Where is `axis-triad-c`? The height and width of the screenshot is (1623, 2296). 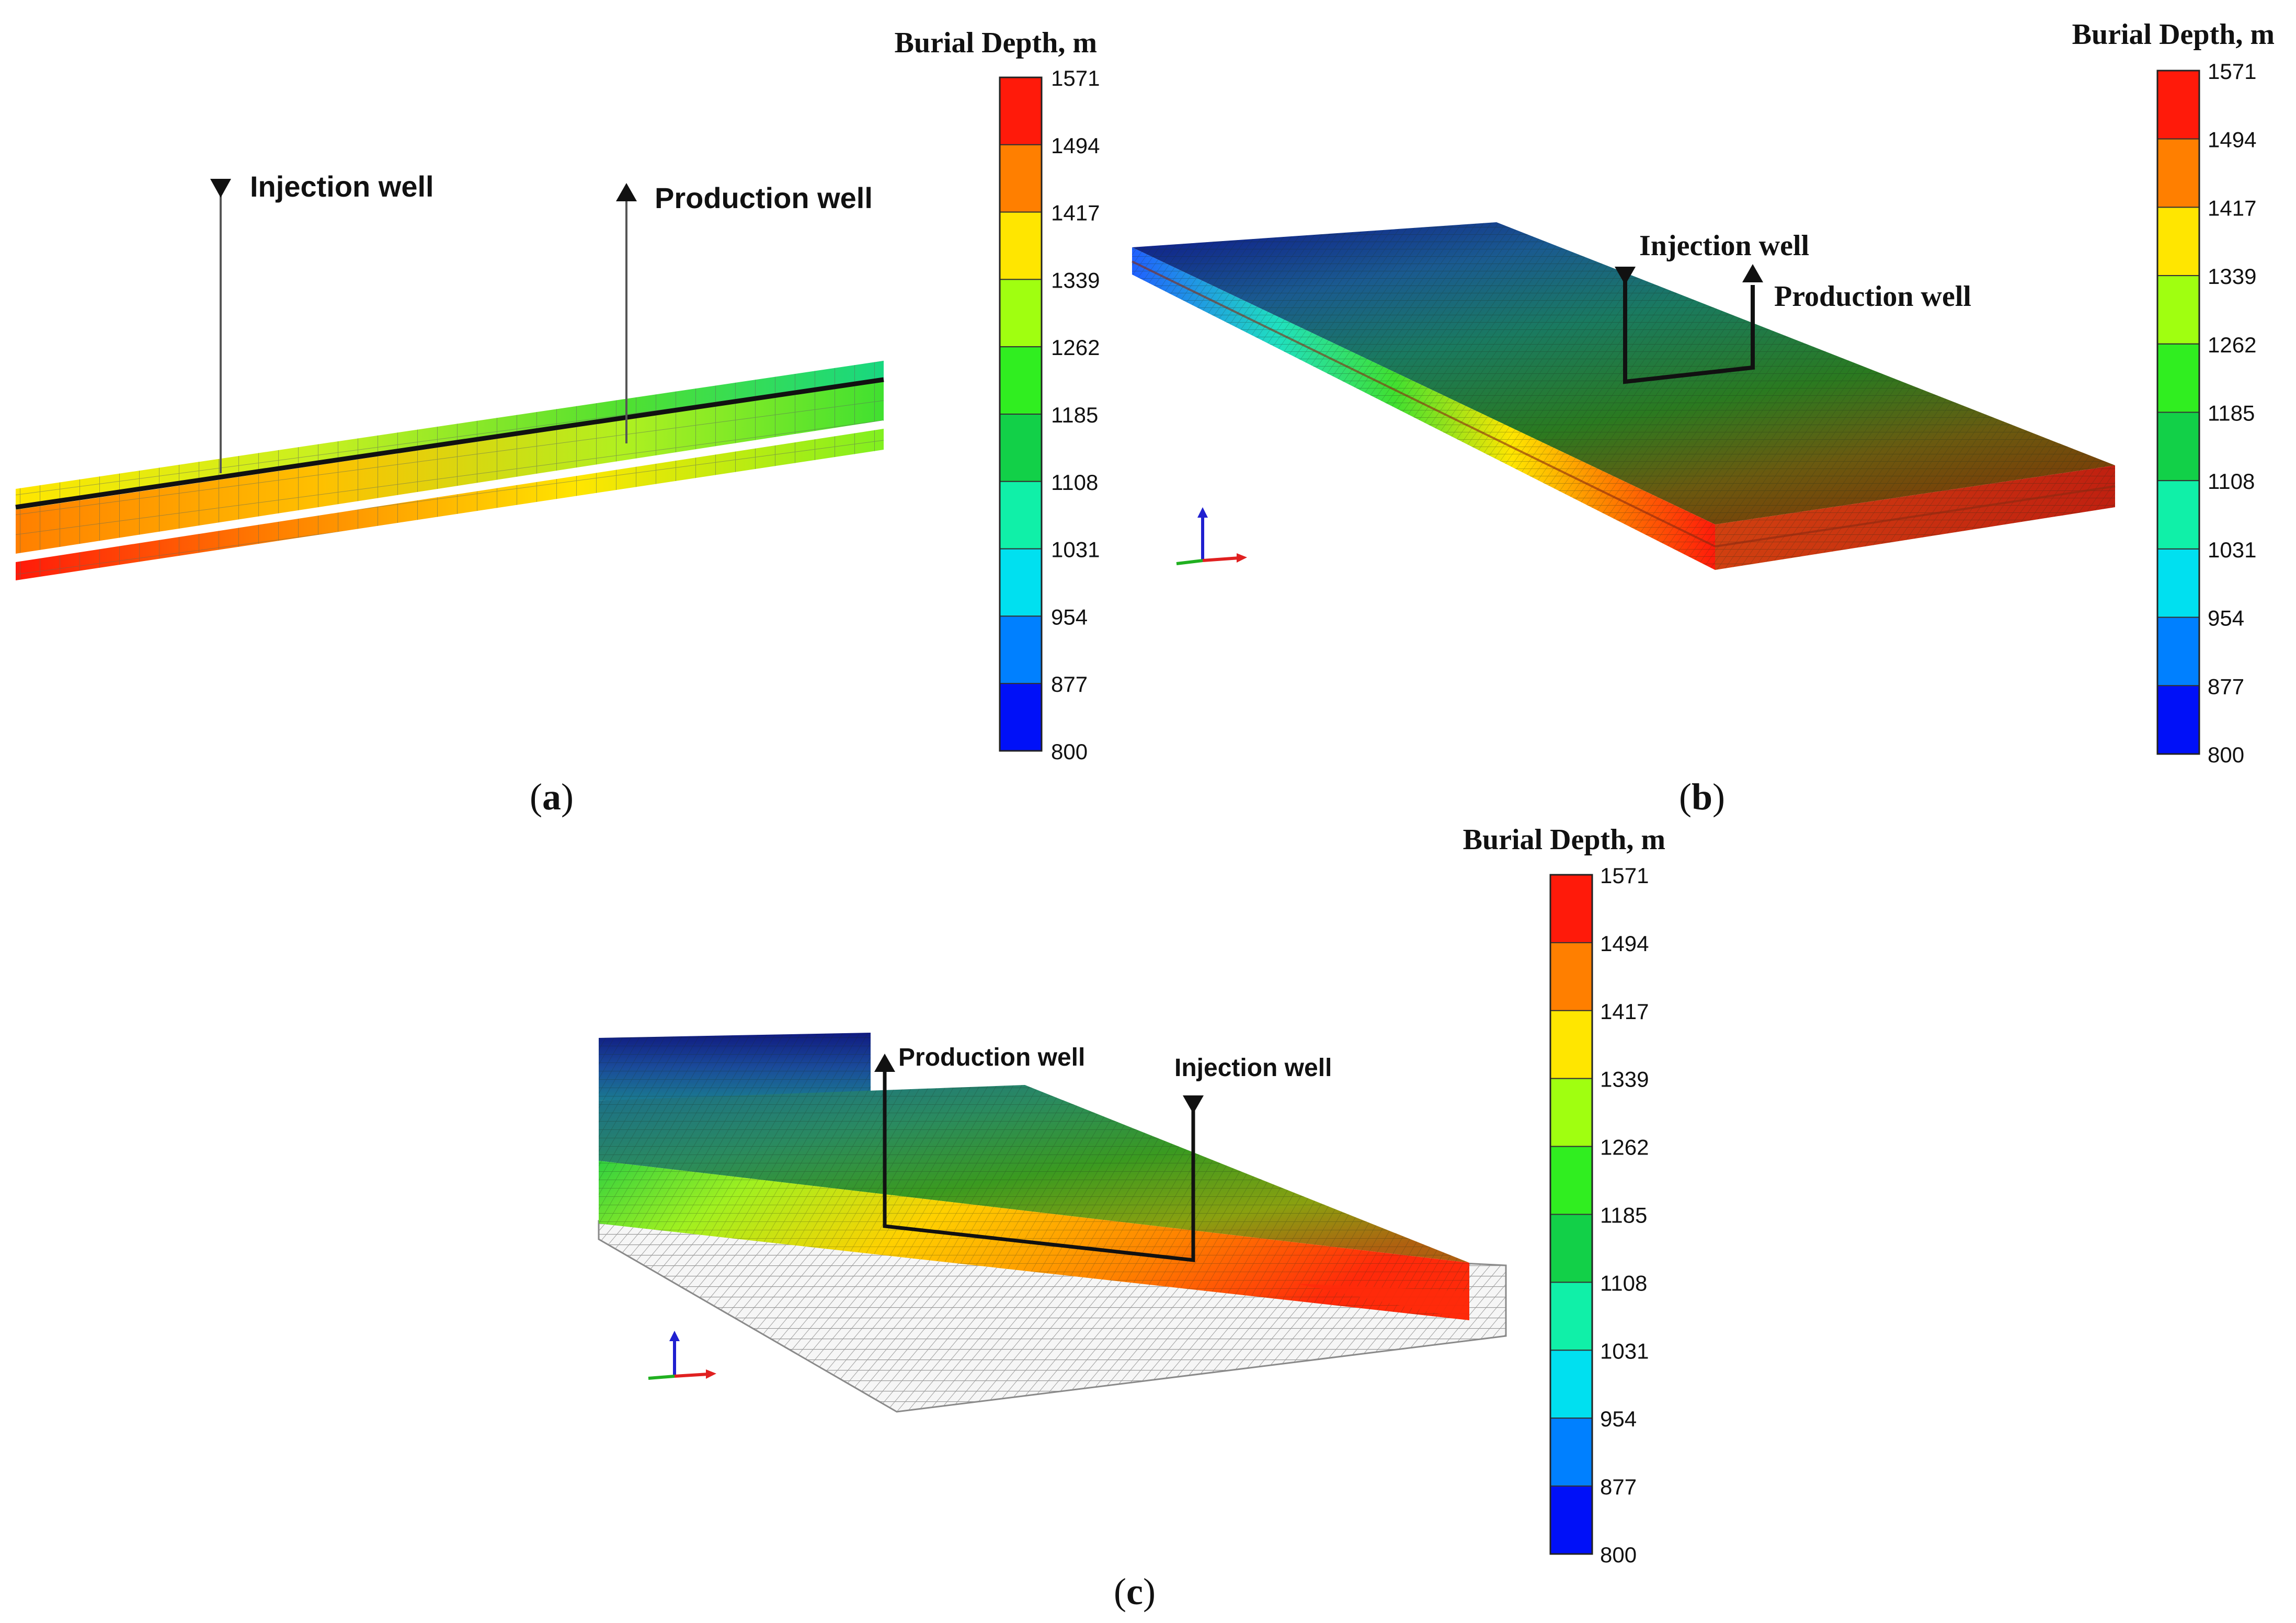 axis-triad-c is located at coordinates (682, 1355).